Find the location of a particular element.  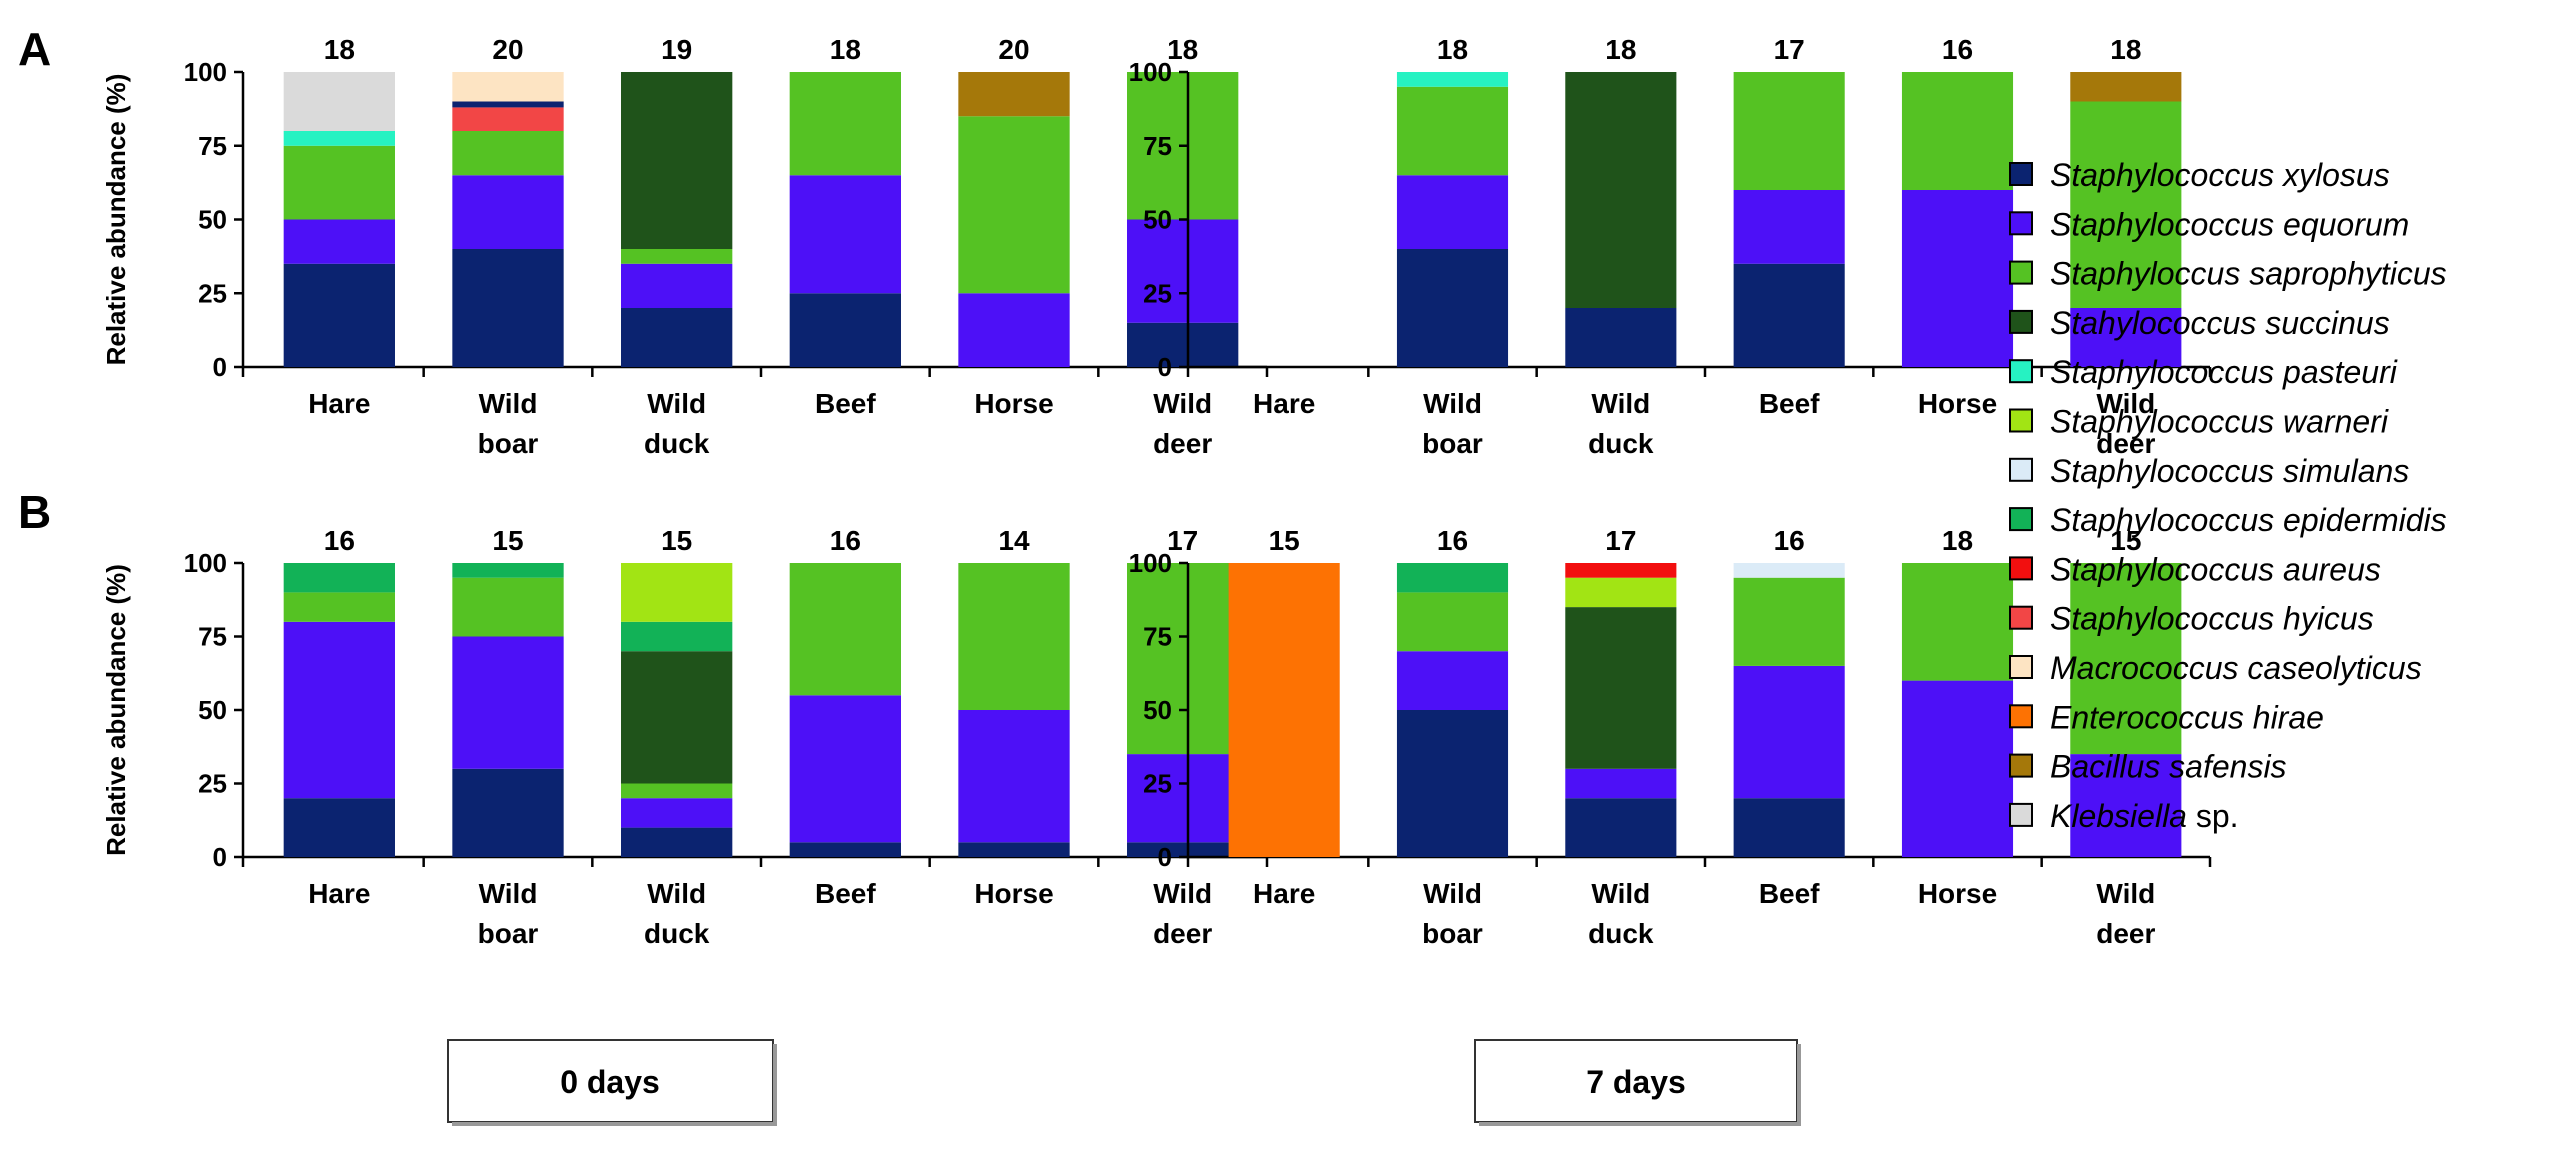

x-tick-label: Hare is located at coordinates (1284, 403).